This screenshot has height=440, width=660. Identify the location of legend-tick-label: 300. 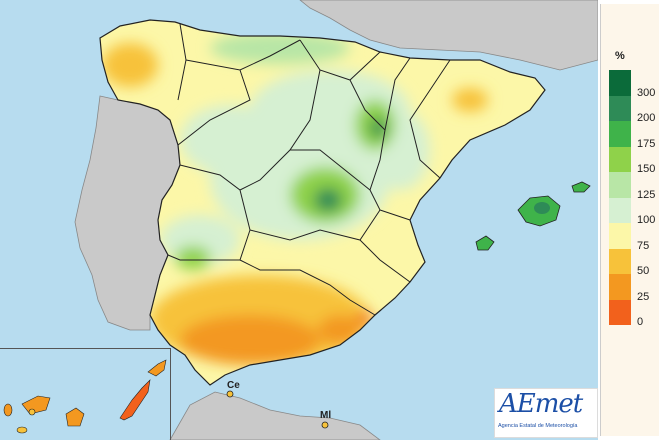
(646, 92).